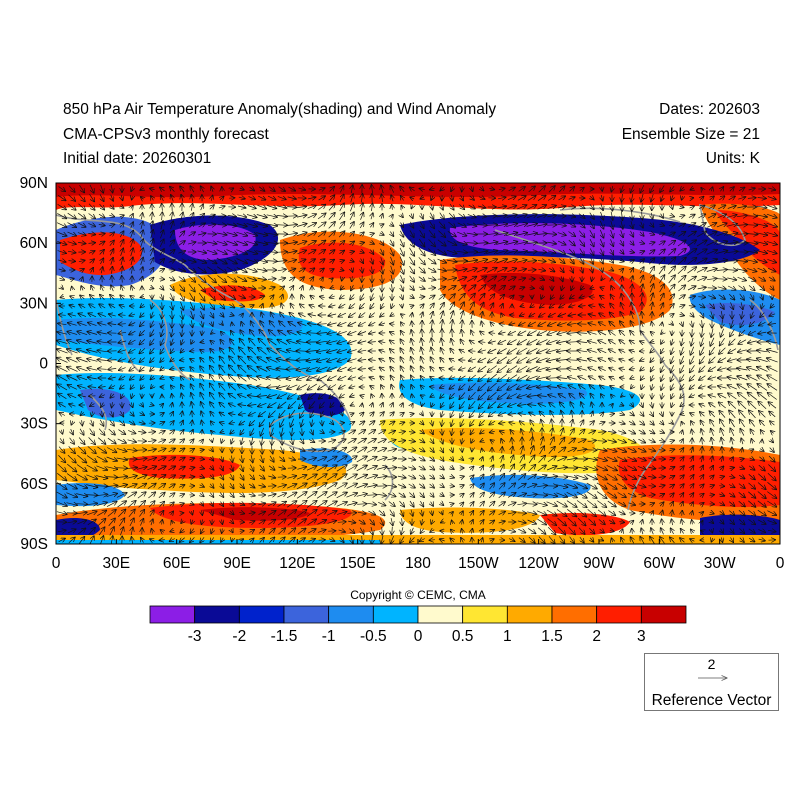 The height and width of the screenshot is (800, 800). Describe the element at coordinates (34, 243) in the screenshot. I see `lat-label: 60N` at that location.